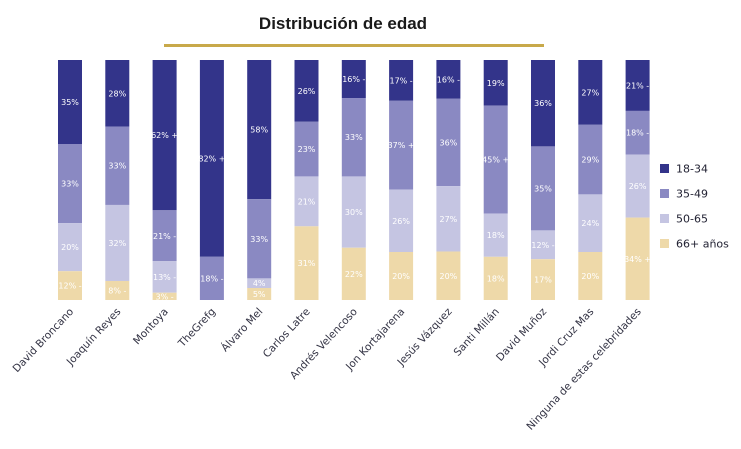  I want to click on data-label-18-34-alvaro-mel: 58%, so click(259, 130).